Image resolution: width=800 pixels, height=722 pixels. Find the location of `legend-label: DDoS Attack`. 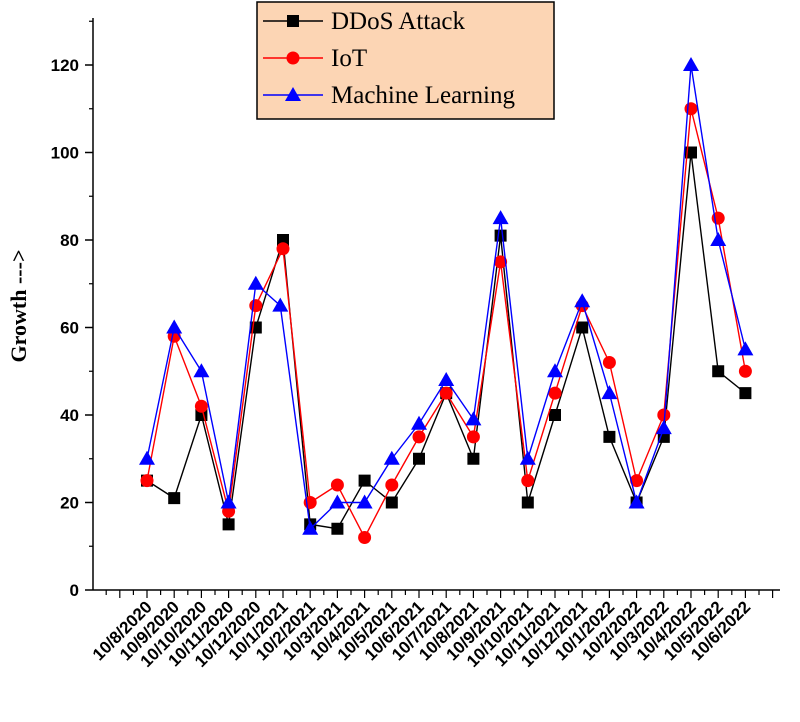

legend-label: DDoS Attack is located at coordinates (398, 21).